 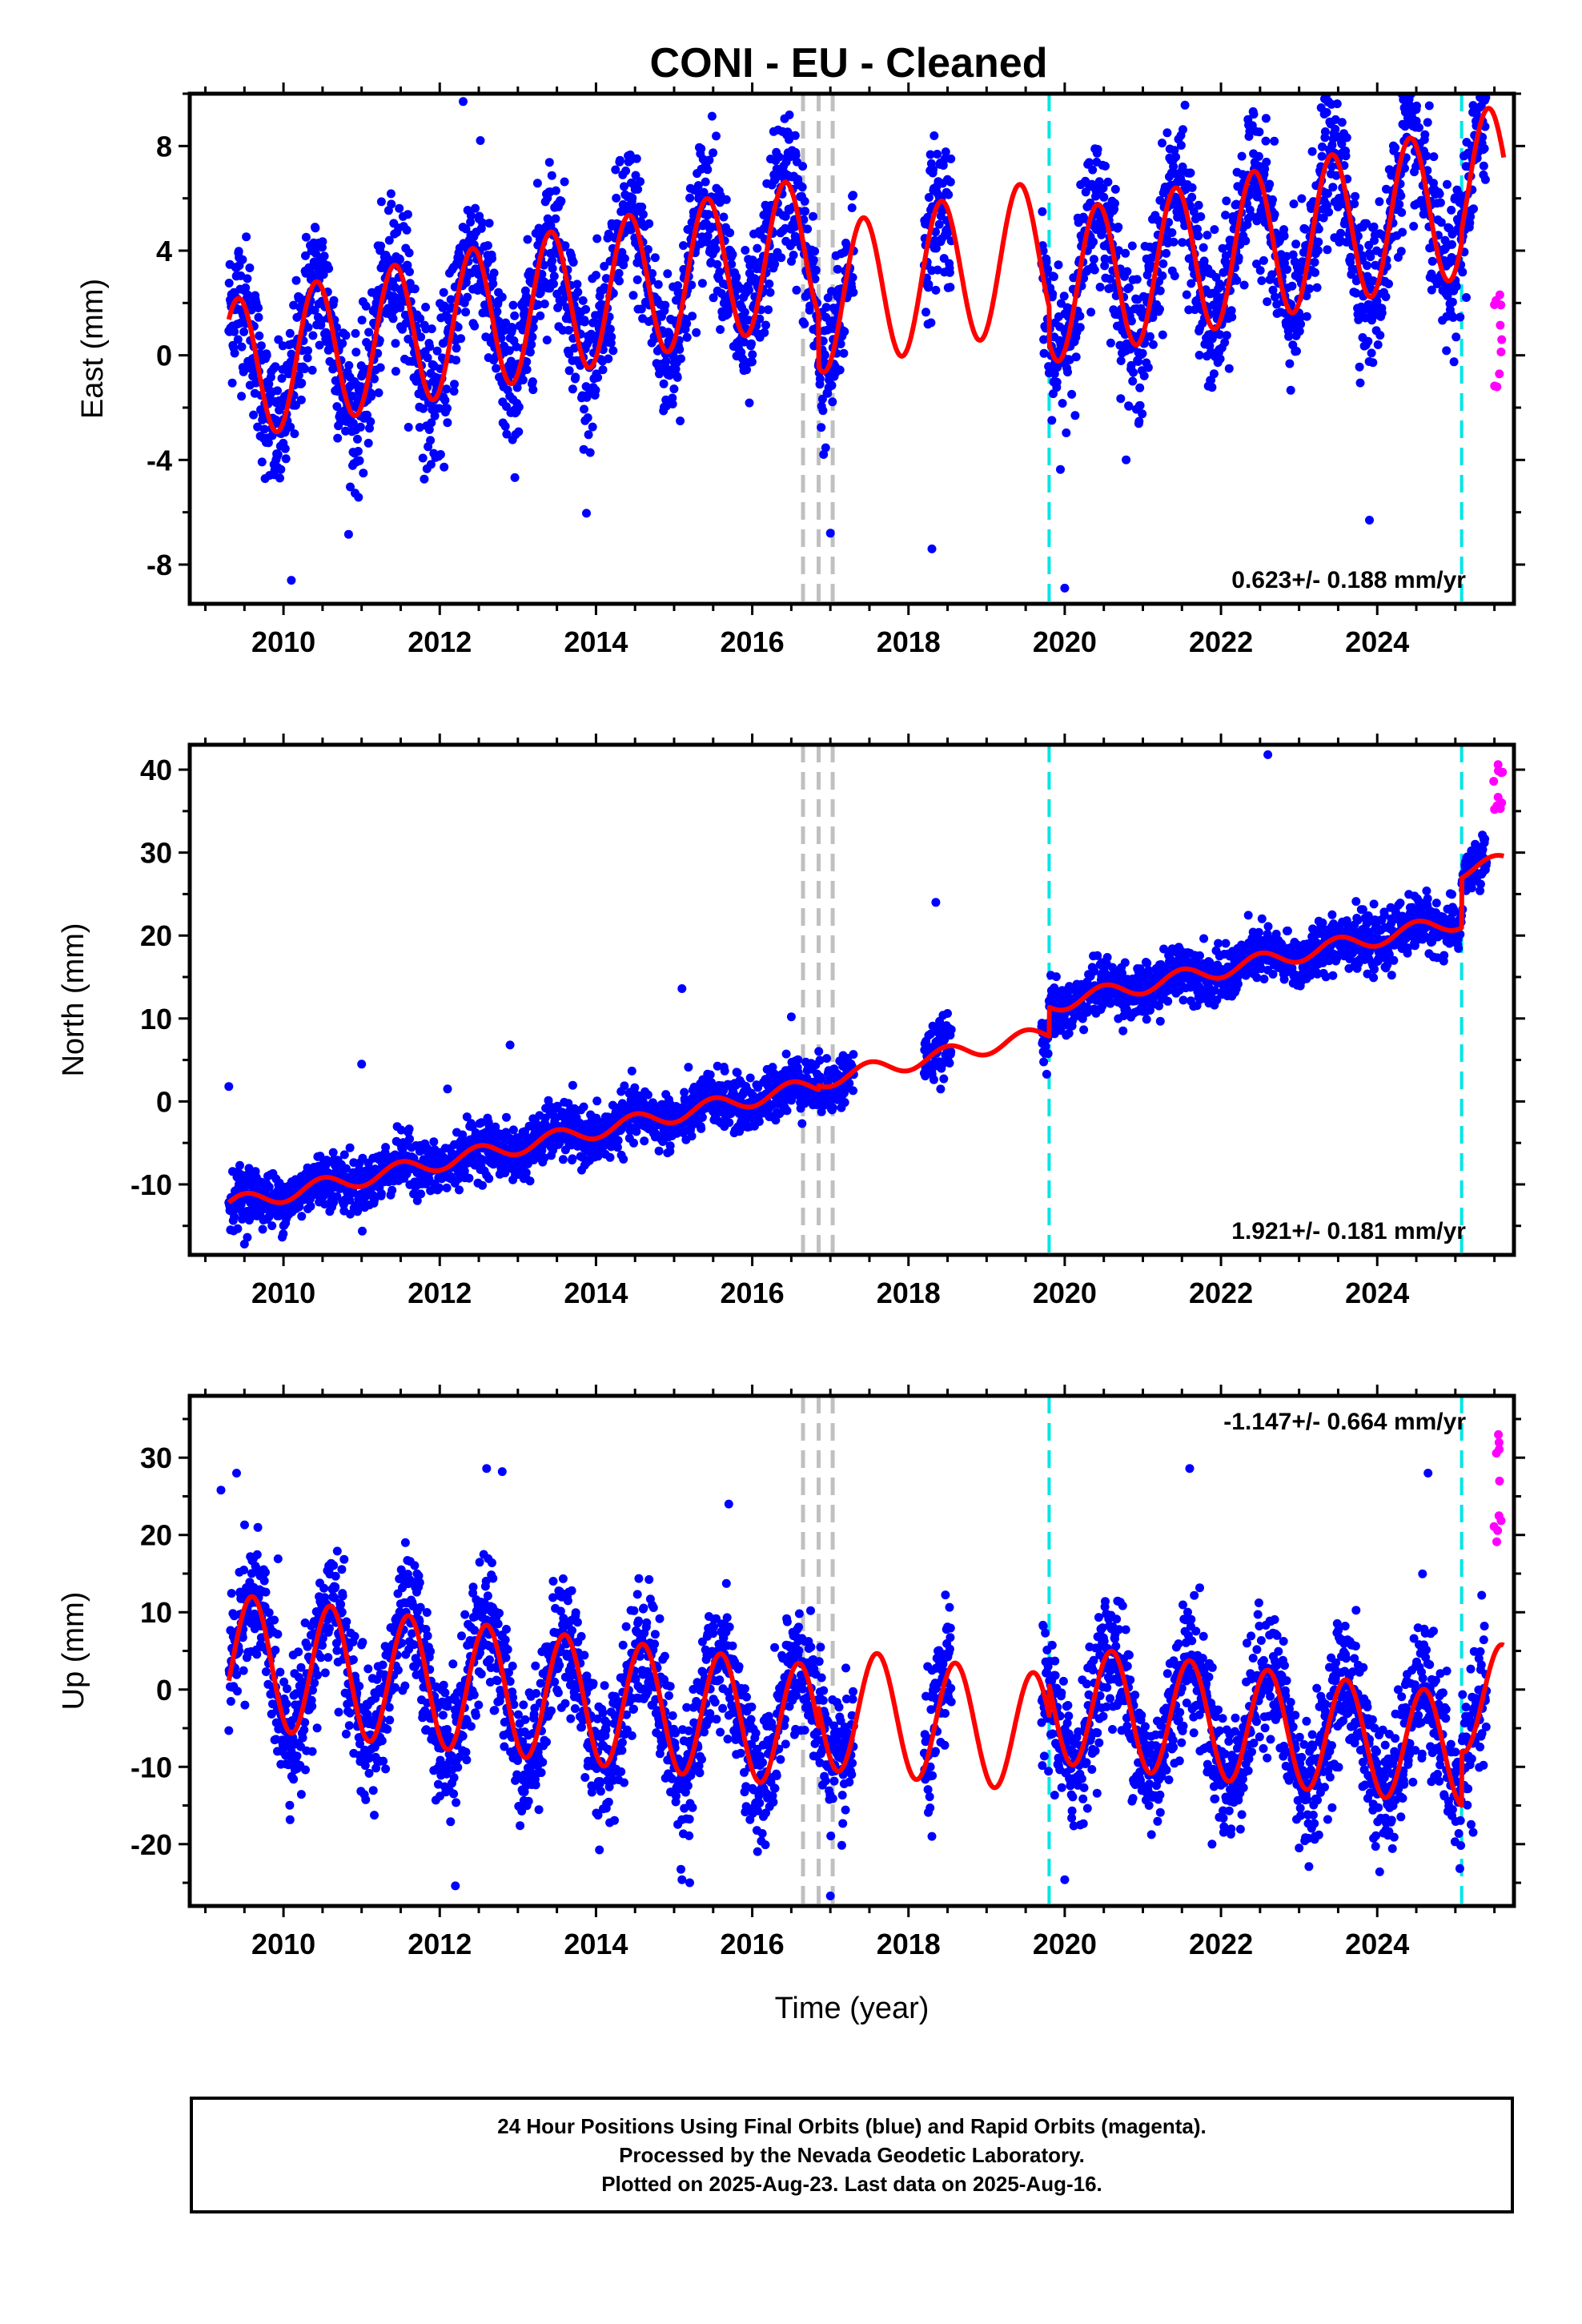 What do you see at coordinates (159, 460) in the screenshot?
I see `east-y-tick-label: -4` at bounding box center [159, 460].